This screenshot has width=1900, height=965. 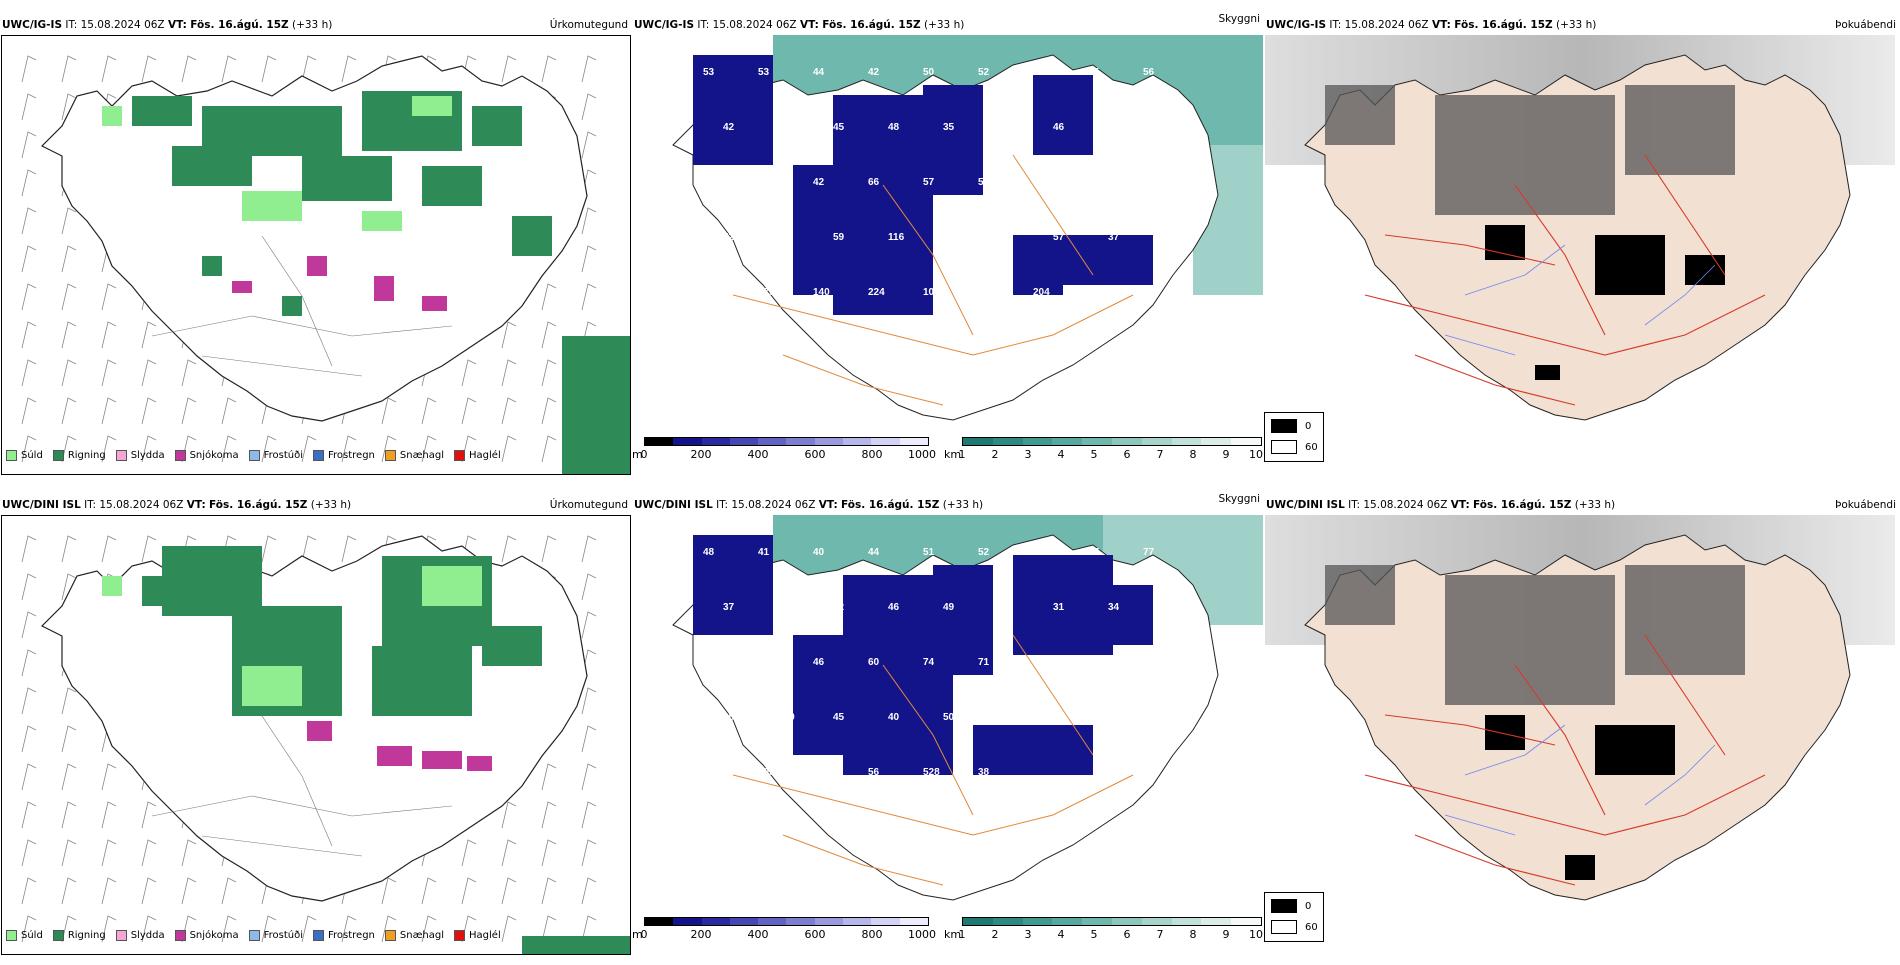 I want to click on cloud-base-label: 60, so click(x=874, y=662).